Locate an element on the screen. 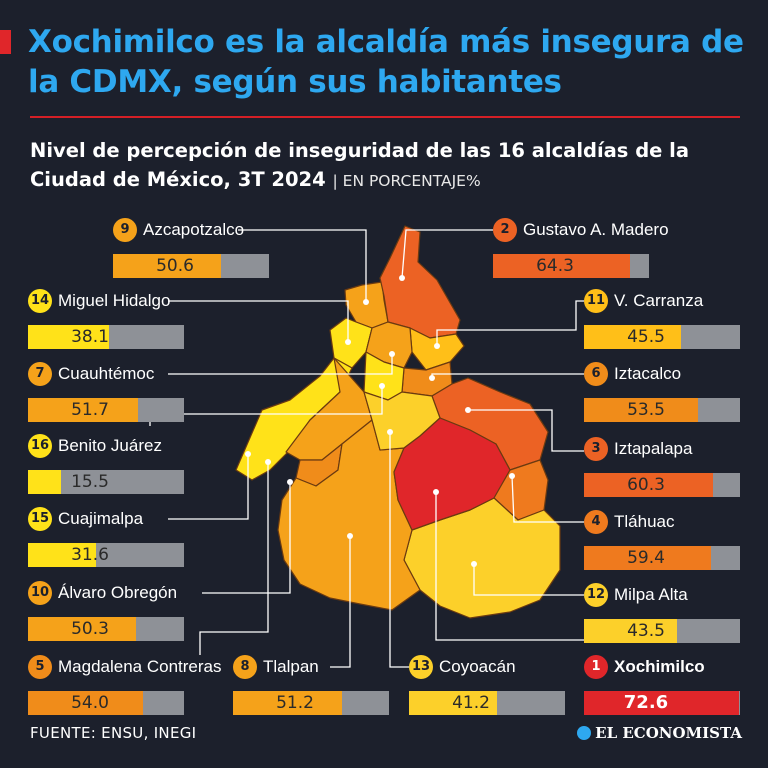  leader-line-coyoacan is located at coordinates (399, 550).